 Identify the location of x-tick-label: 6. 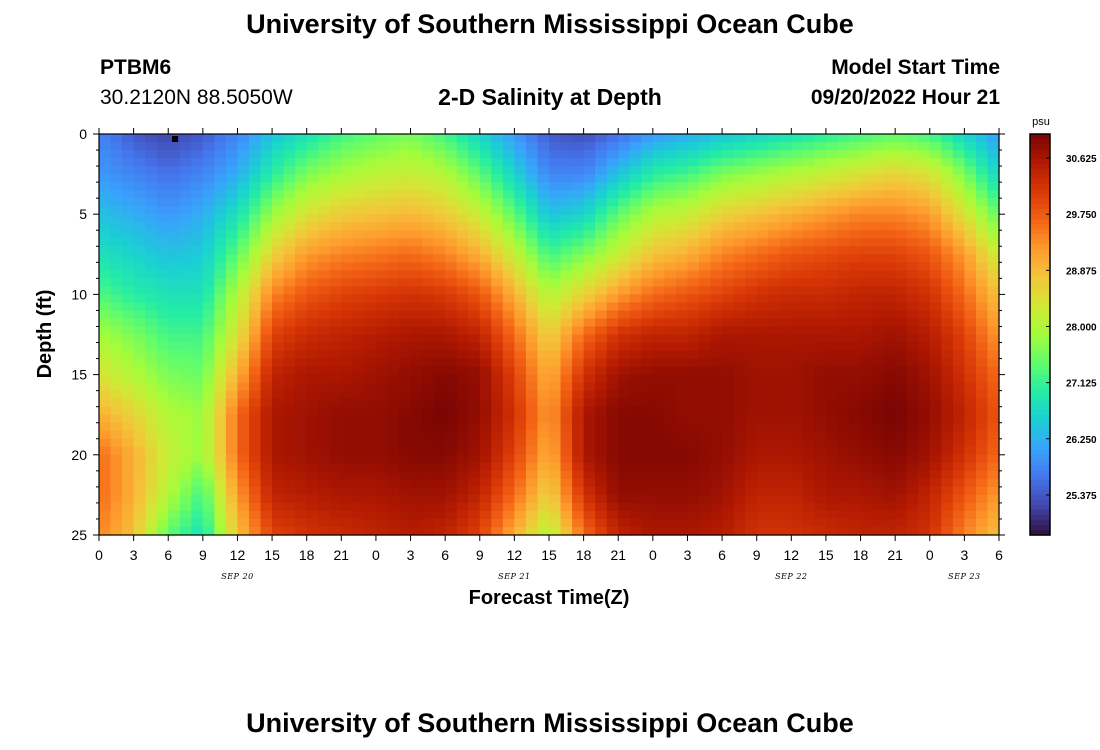
(168, 555).